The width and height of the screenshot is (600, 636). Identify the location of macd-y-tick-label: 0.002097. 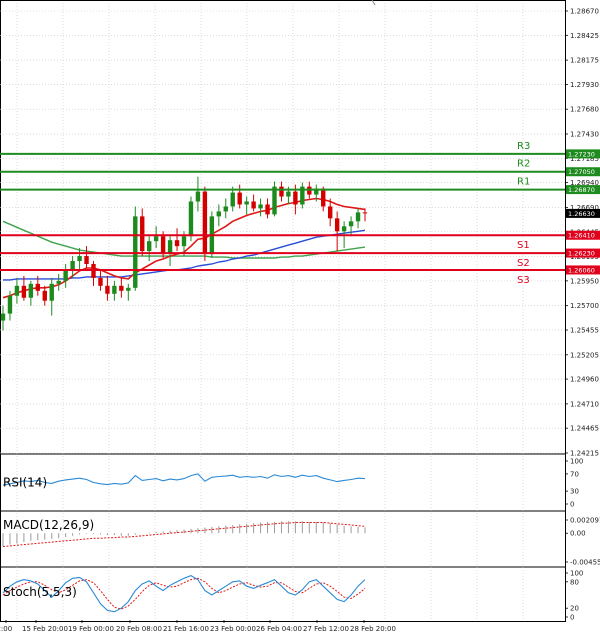
(585, 521).